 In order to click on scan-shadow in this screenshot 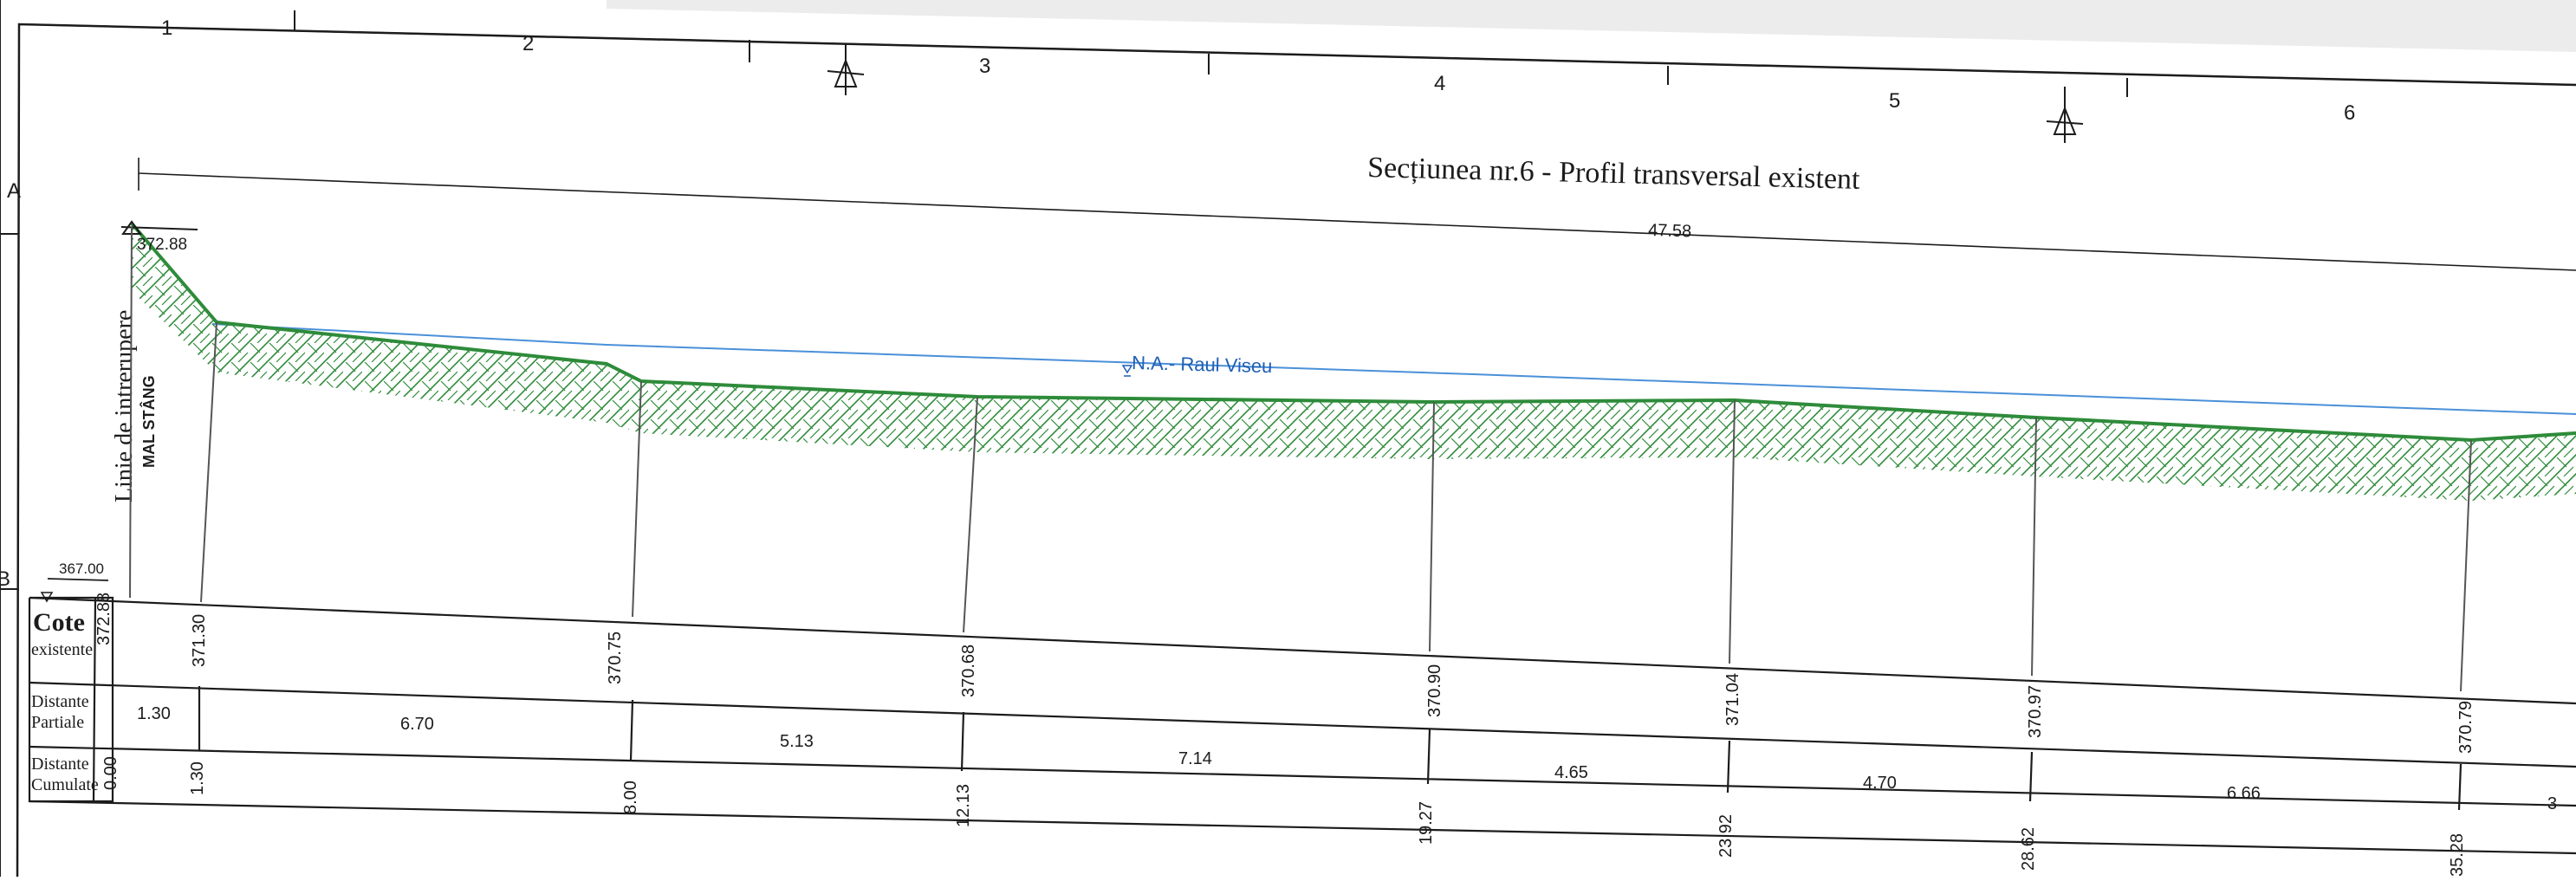, I will do `click(1592, 26)`.